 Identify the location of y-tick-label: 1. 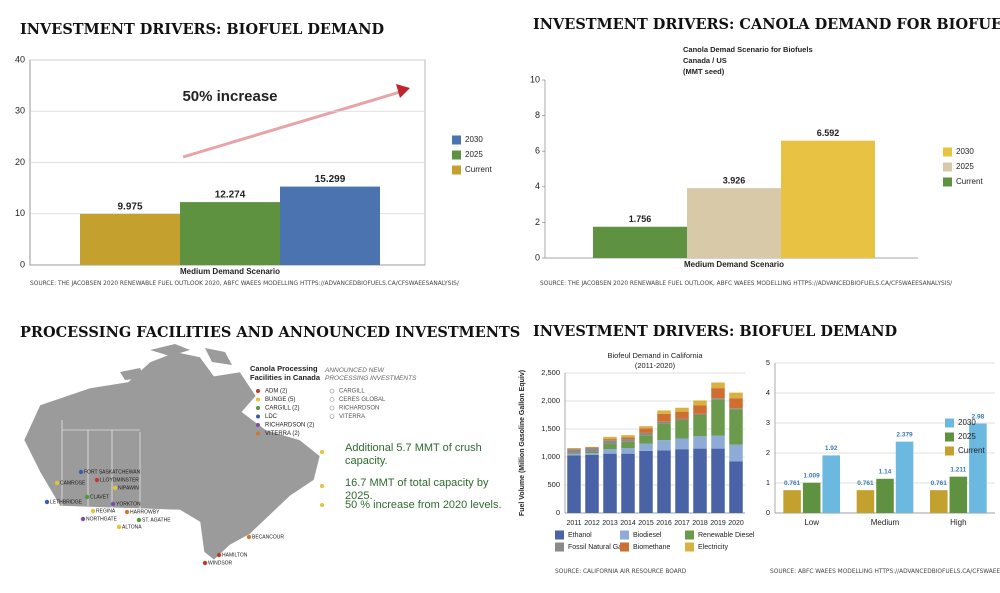
(768, 482).